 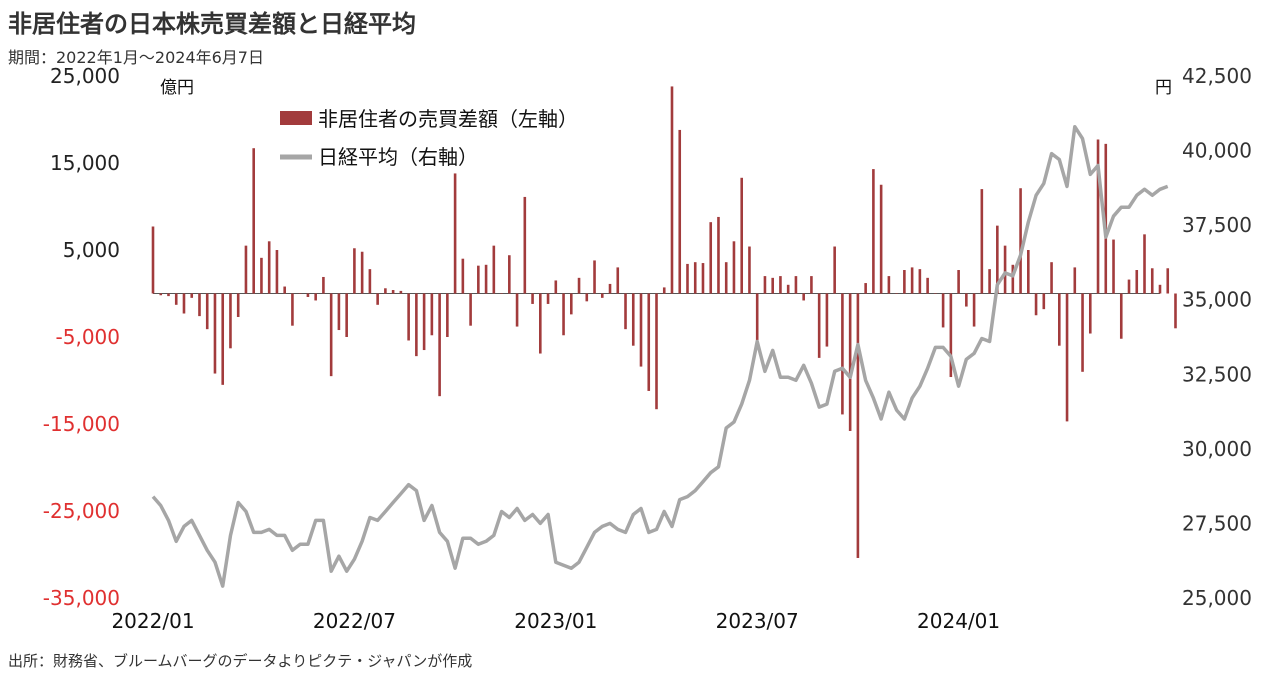 What do you see at coordinates (1217, 151) in the screenshot?
I see `right-tick-label: 40,000` at bounding box center [1217, 151].